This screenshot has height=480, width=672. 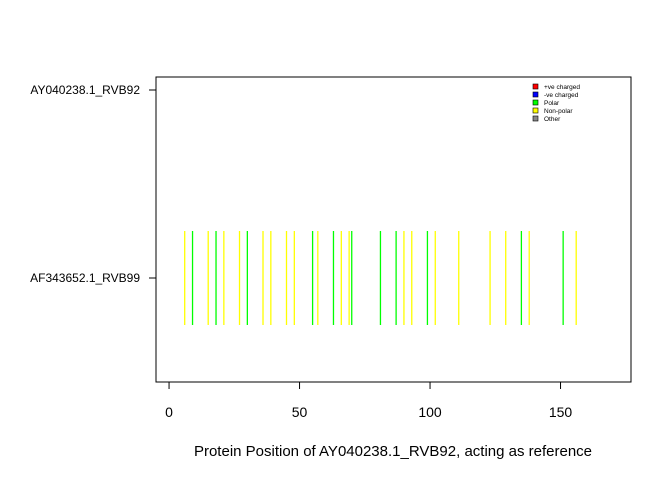 I want to click on x-tick-label: 50, so click(x=300, y=412).